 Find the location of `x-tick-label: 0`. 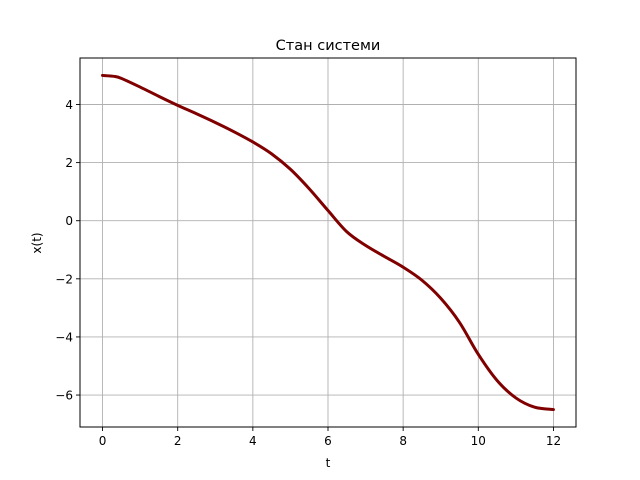

x-tick-label: 0 is located at coordinates (103, 441).